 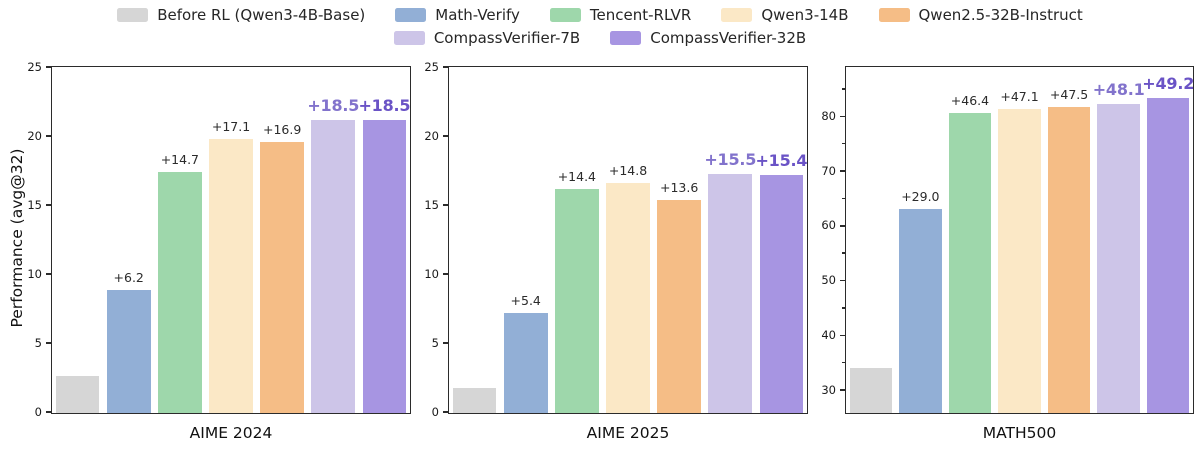 I want to click on panel-title-aime-2024: AIME 2024, so click(x=231, y=433).